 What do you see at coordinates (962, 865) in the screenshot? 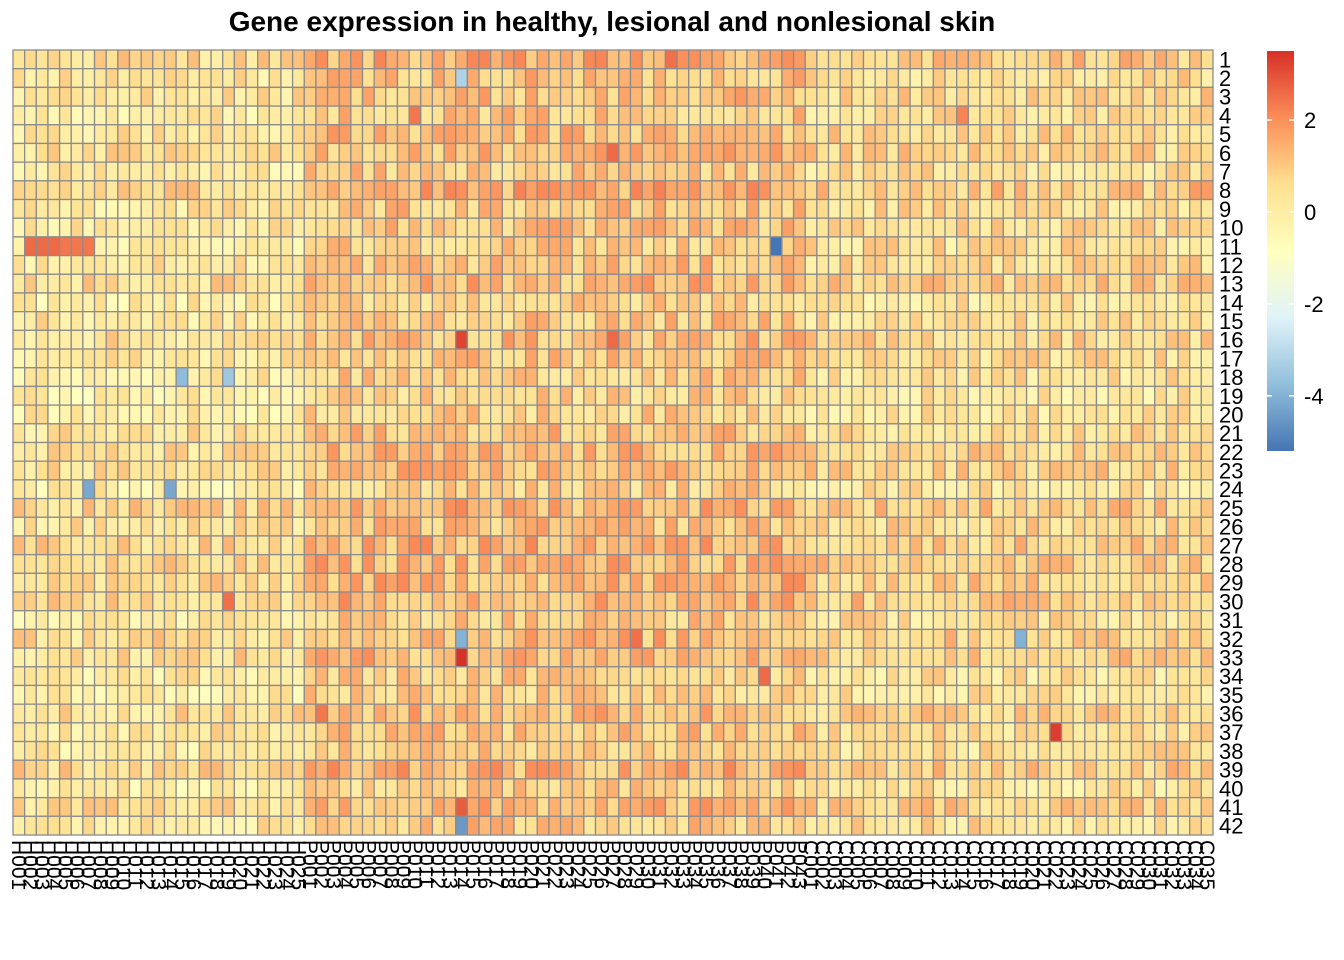
I see `column-label: C014` at bounding box center [962, 865].